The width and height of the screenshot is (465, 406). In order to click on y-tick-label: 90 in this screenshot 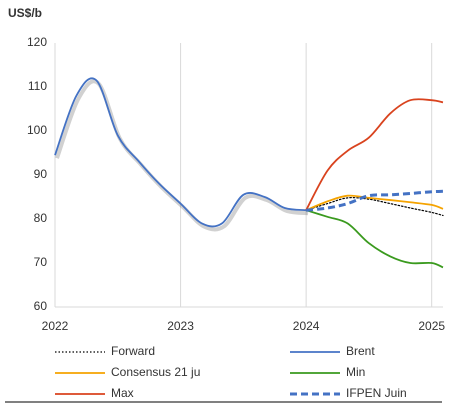, I will do `click(41, 174)`.